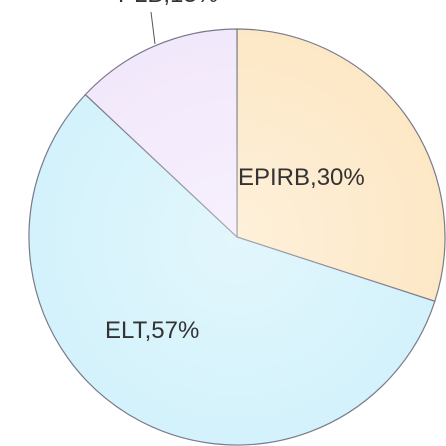 The width and height of the screenshot is (446, 446). Describe the element at coordinates (168, 4) in the screenshot. I see `slice-label: PLB,13%` at that location.